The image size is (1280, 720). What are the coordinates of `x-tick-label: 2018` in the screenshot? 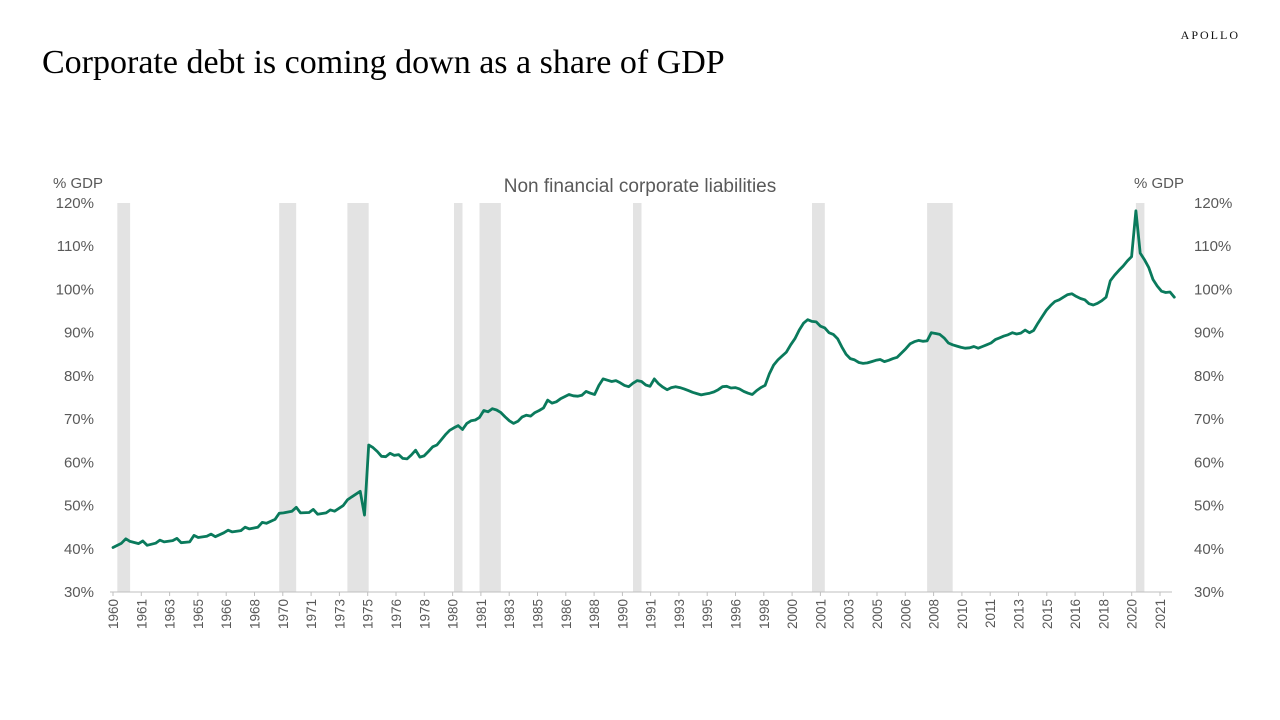 It's located at (1103, 614).